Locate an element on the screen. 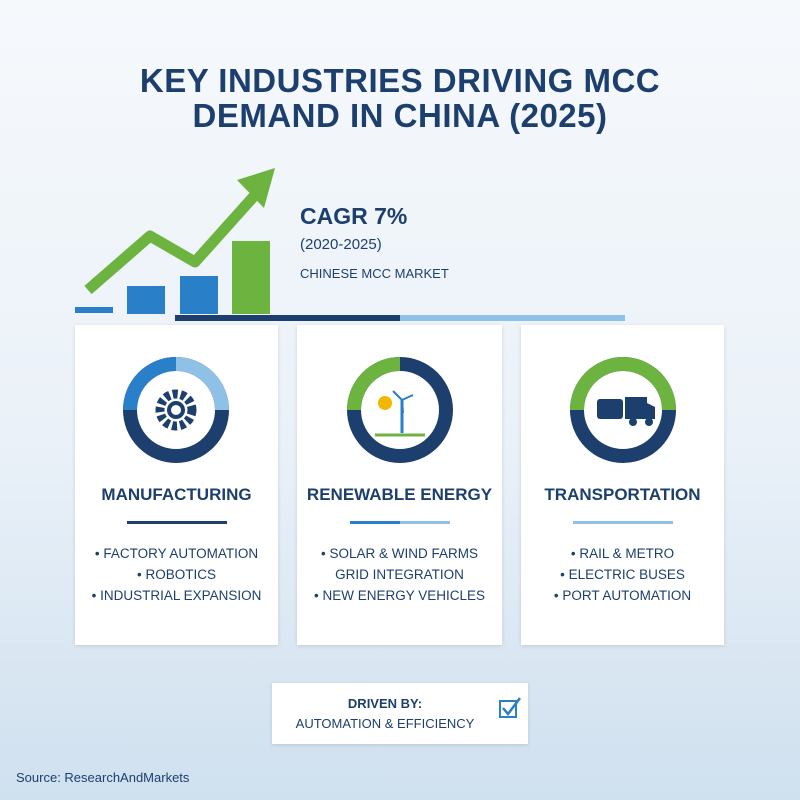 The width and height of the screenshot is (800, 800). card-title: RENEWABLE ENERGY is located at coordinates (399, 494).